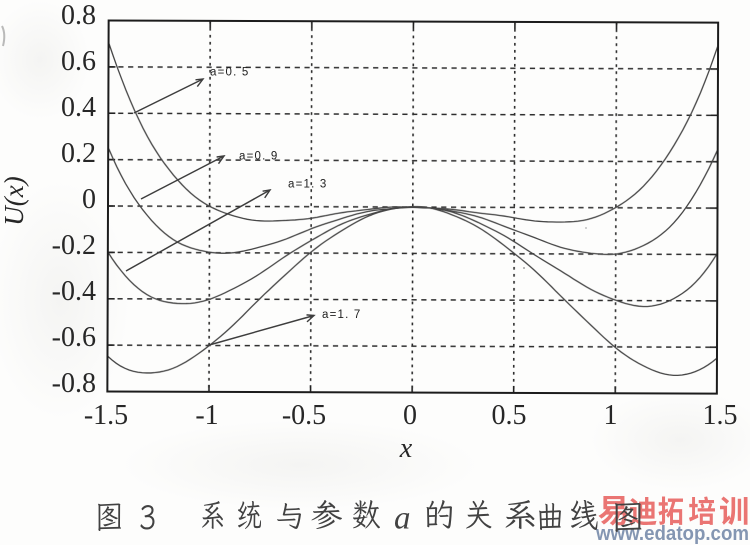 The height and width of the screenshot is (545, 750). Describe the element at coordinates (74, 337) in the screenshot. I see `svg-text: -0.6` at that location.